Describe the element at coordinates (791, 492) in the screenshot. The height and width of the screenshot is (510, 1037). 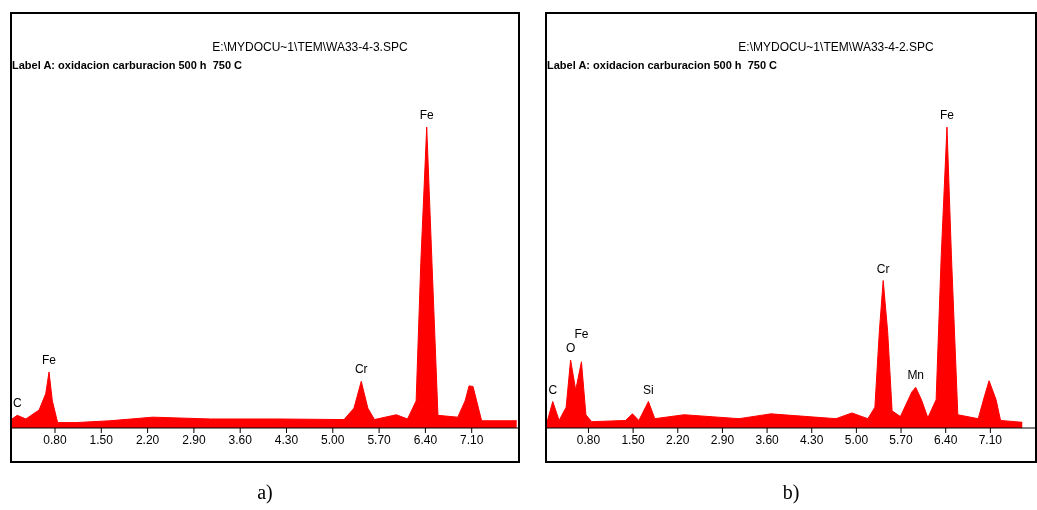
I see `text: b)` at that location.